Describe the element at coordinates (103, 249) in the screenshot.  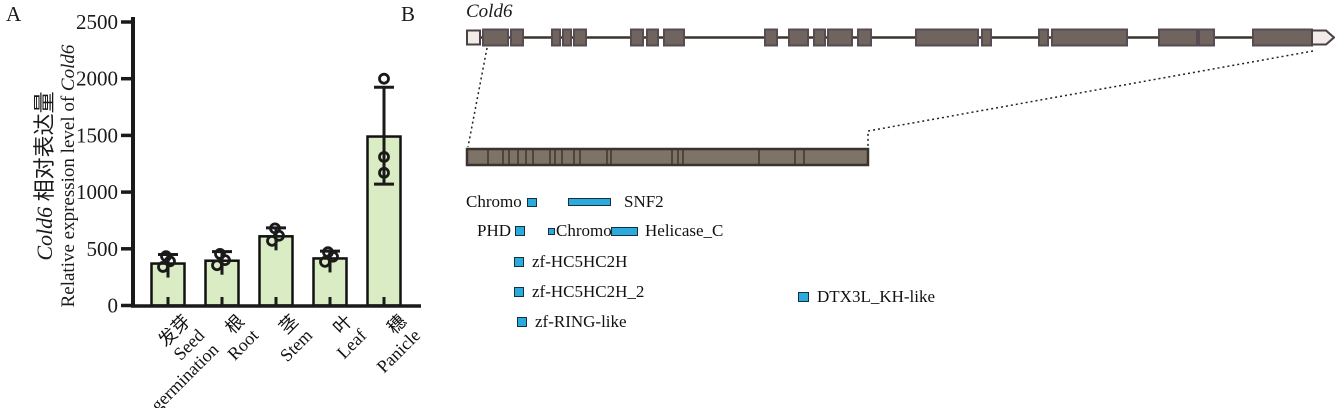
I see `y-tick-label: 500` at that location.